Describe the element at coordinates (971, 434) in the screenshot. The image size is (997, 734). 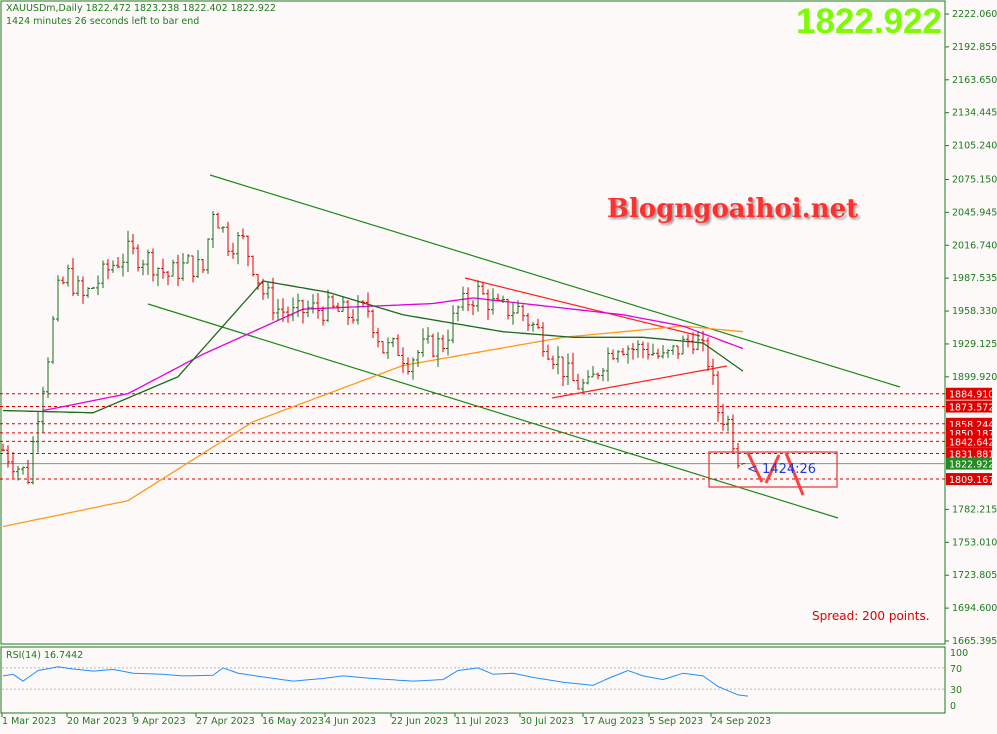
I see `level-price-label: 1850.187` at that location.